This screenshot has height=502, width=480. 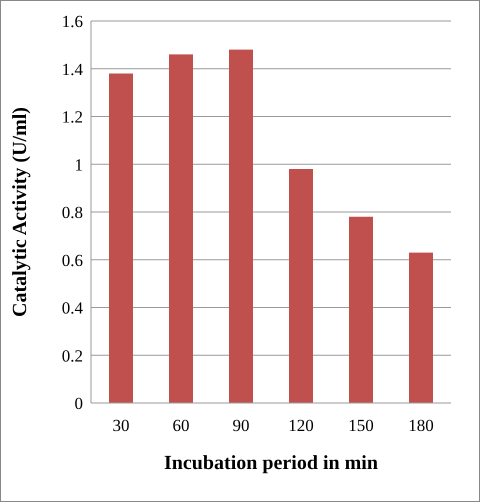 What do you see at coordinates (181, 426) in the screenshot?
I see `x-tick-label: 60` at bounding box center [181, 426].